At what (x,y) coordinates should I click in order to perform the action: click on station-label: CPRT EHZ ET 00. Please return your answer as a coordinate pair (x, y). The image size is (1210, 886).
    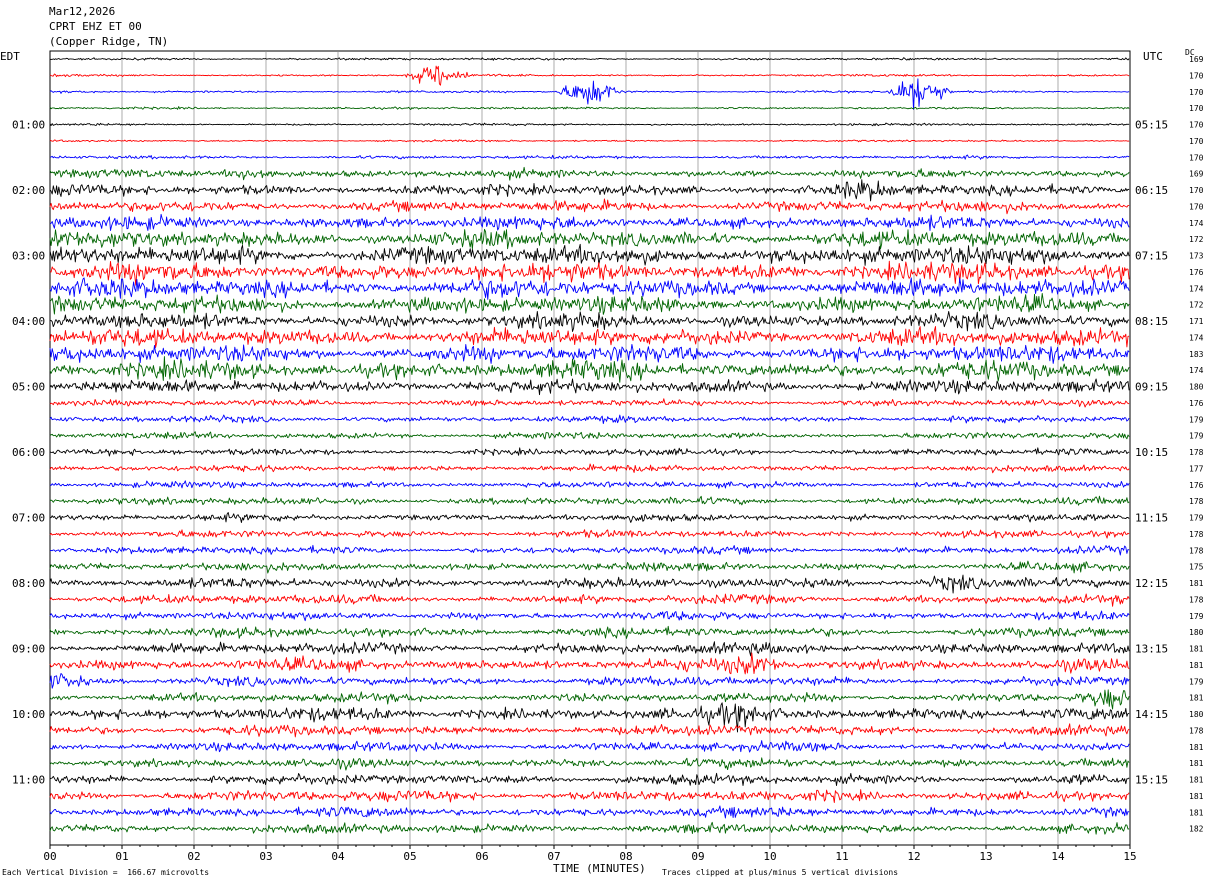
    Looking at the image, I should click on (95, 26).